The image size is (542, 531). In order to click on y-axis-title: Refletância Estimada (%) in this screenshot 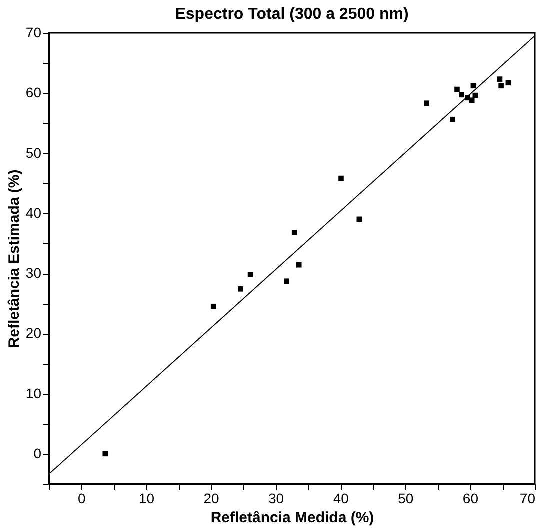, I will do `click(14, 259)`.